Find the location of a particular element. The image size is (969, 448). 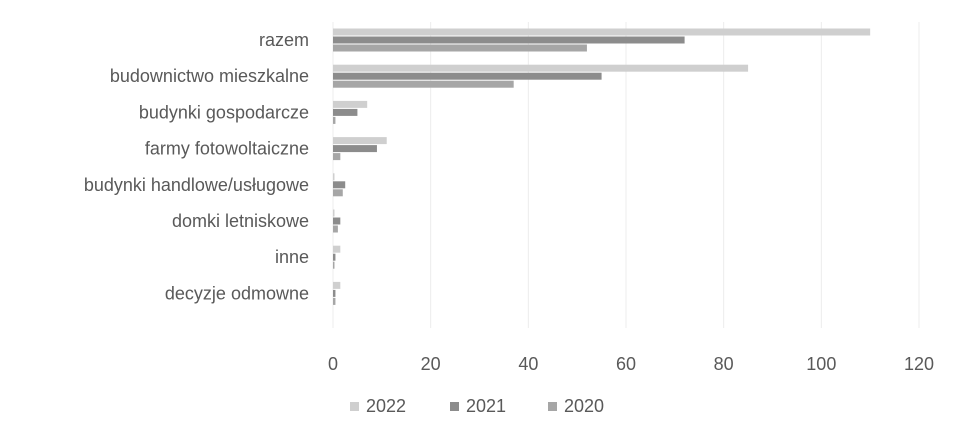

legend-label: 2022 is located at coordinates (386, 406).